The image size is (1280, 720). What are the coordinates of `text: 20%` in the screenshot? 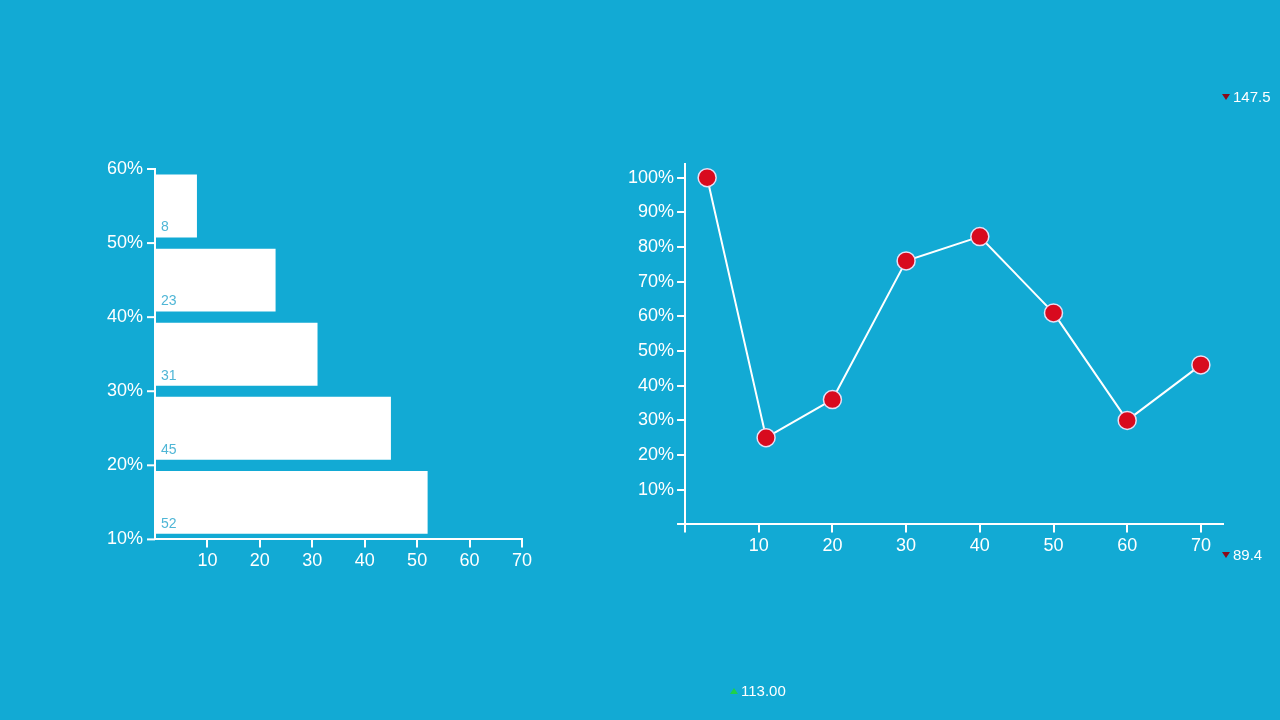 It's located at (124, 464).